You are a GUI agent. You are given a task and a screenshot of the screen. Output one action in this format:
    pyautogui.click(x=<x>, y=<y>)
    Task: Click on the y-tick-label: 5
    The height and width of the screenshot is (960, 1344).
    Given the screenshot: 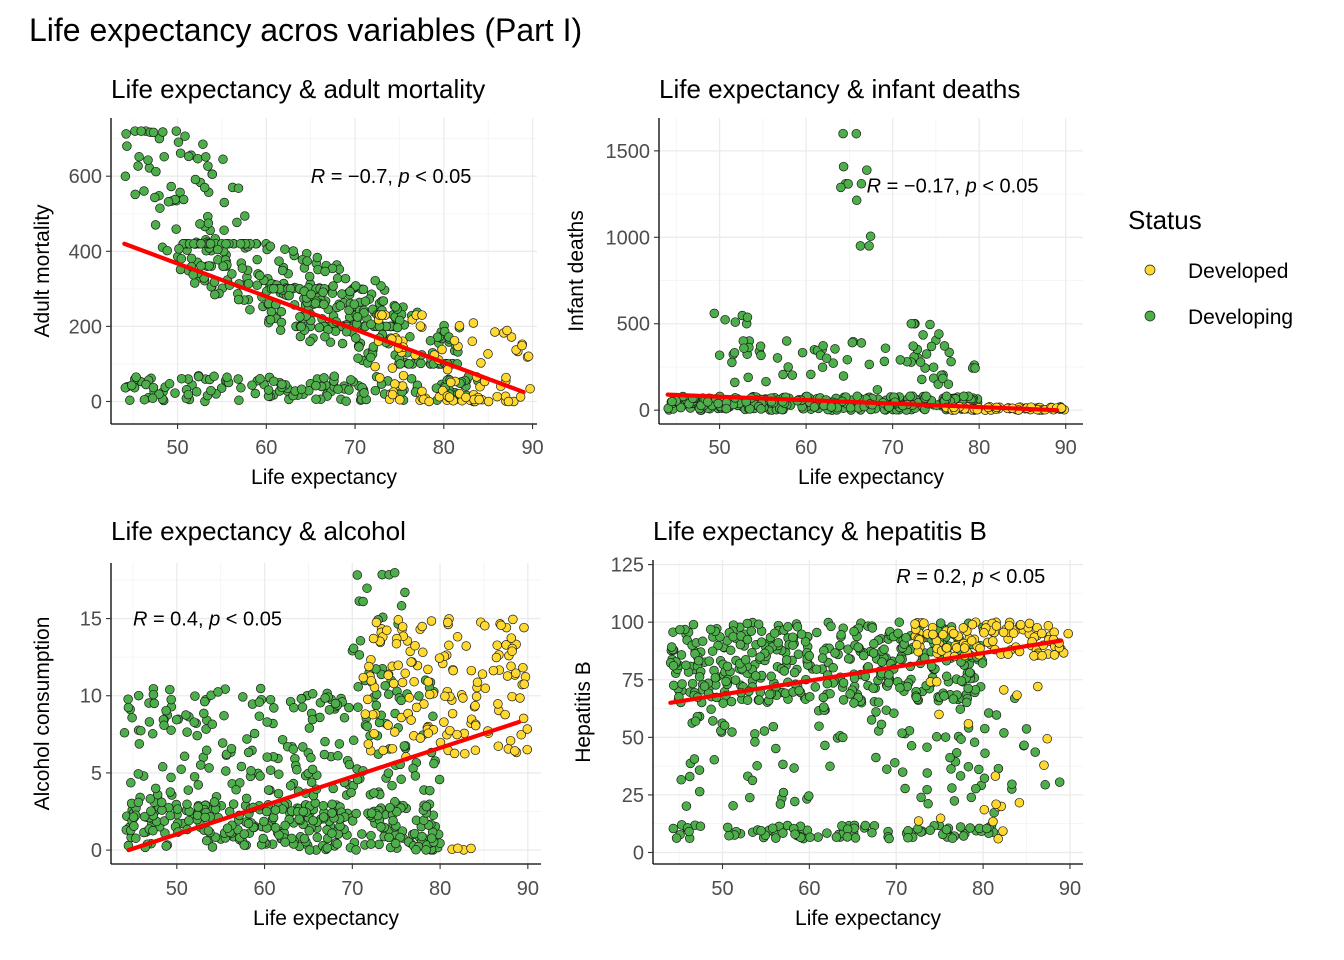 What is the action you would take?
    pyautogui.click(x=96, y=774)
    